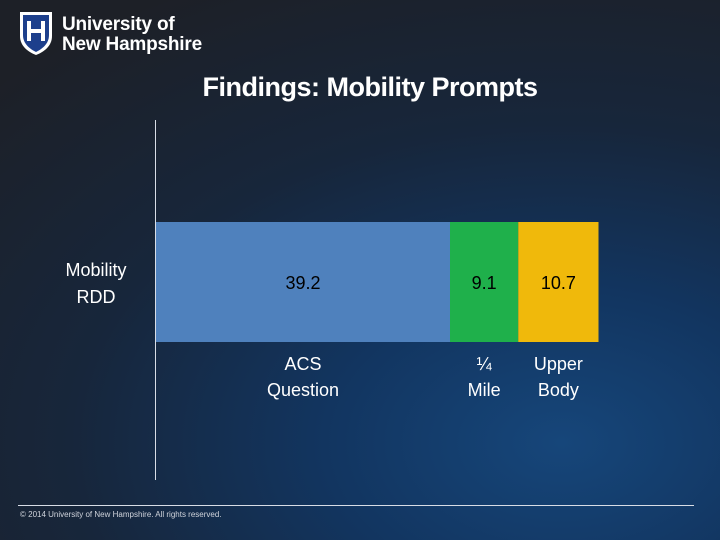 This screenshot has width=720, height=540. Describe the element at coordinates (36, 33) in the screenshot. I see `unh-shield-icon` at that location.